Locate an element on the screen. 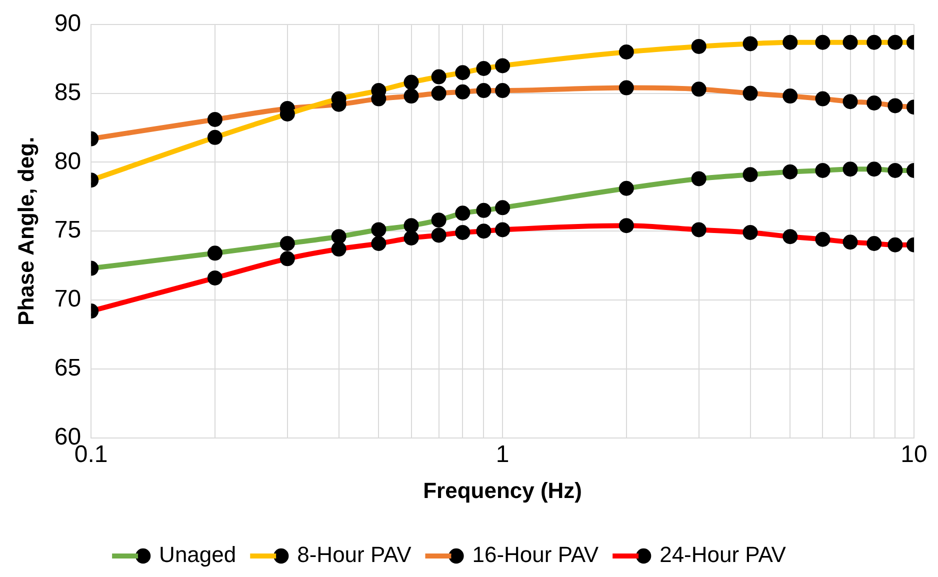 The image size is (938, 577). legend-label: 16-Hour PAV is located at coordinates (535, 555).